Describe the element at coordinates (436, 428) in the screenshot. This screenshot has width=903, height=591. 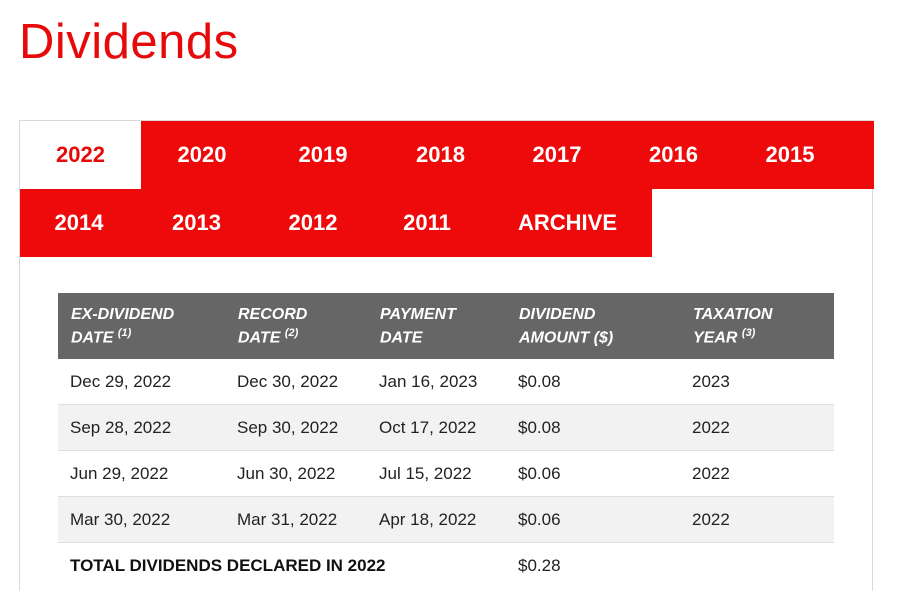
I see `cell-payment-date: Oct 17, 2022` at that location.